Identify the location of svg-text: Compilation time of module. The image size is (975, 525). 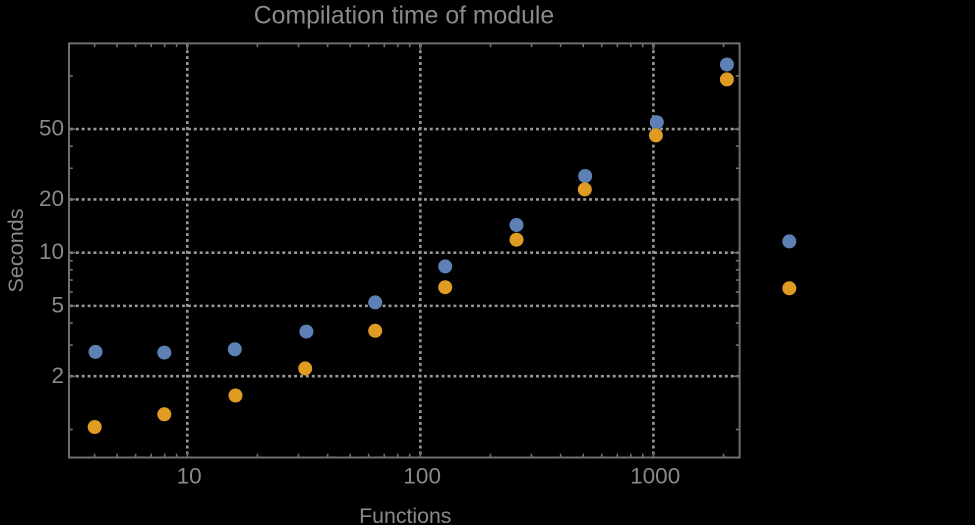
(404, 16).